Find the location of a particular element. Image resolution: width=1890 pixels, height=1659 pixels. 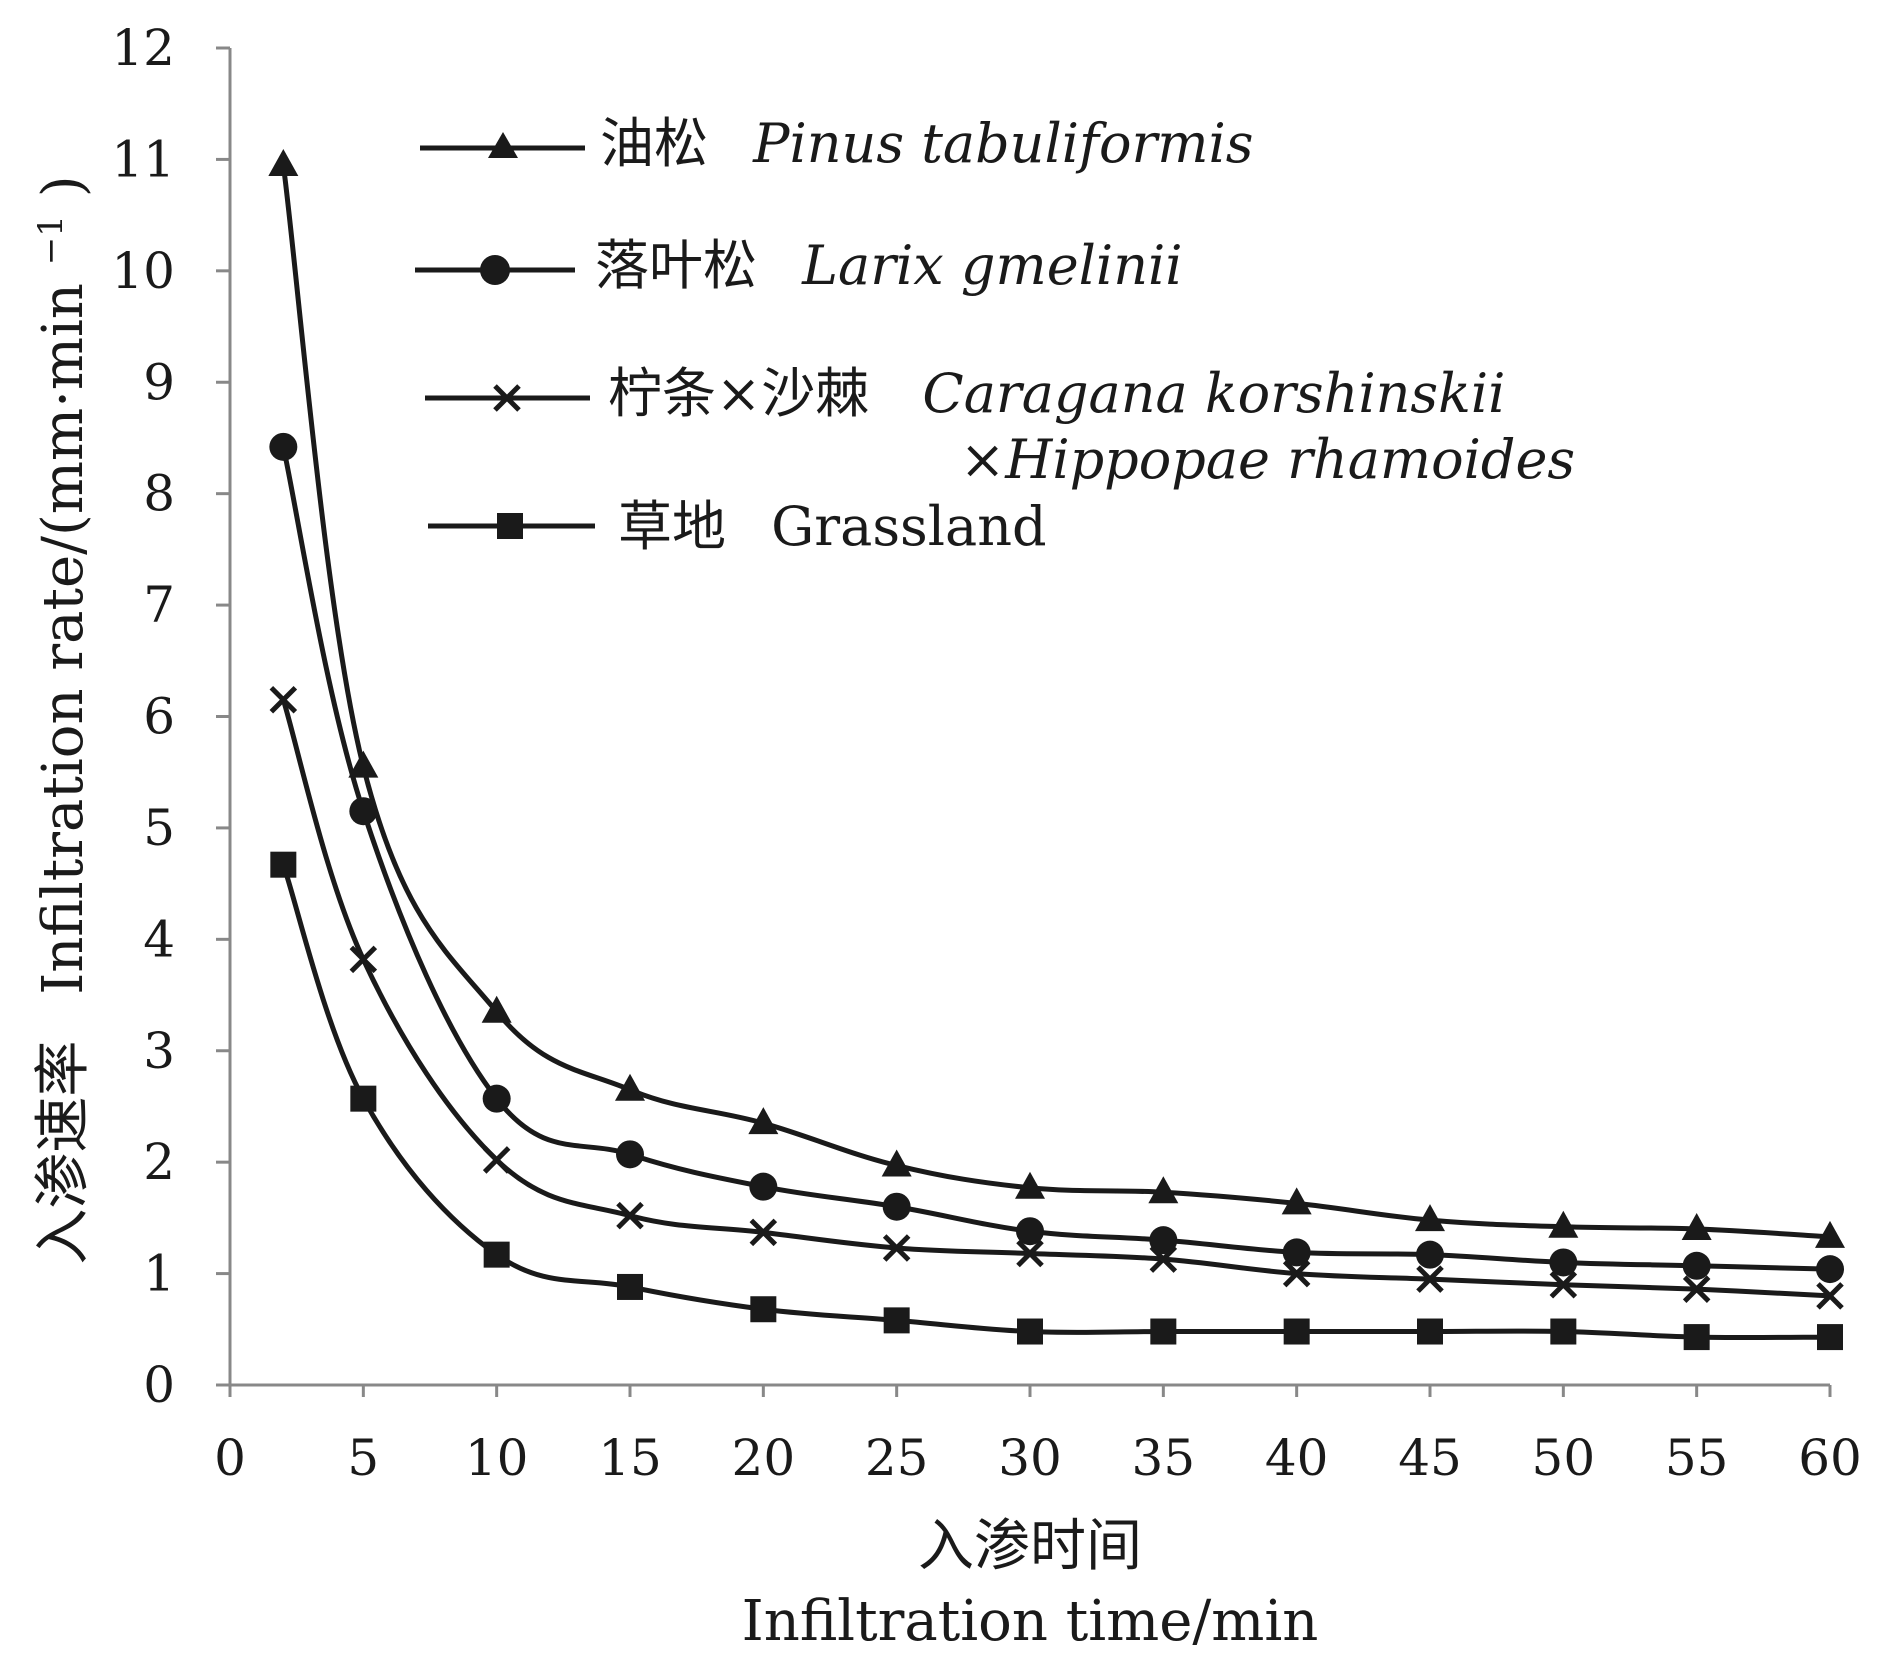

legend-marker-circle is located at coordinates (495, 270).